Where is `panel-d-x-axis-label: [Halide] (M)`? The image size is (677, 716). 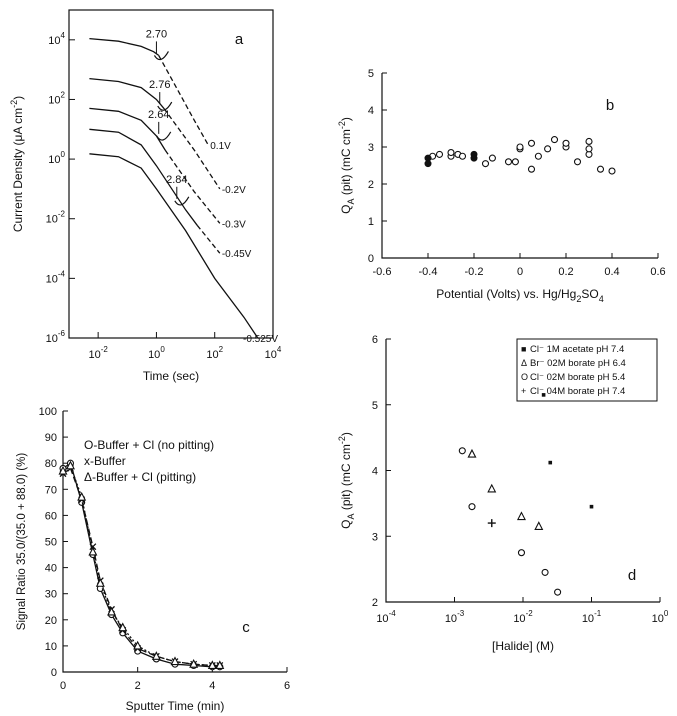 panel-d-x-axis-label: [Halide] (M) is located at coordinates (523, 646).